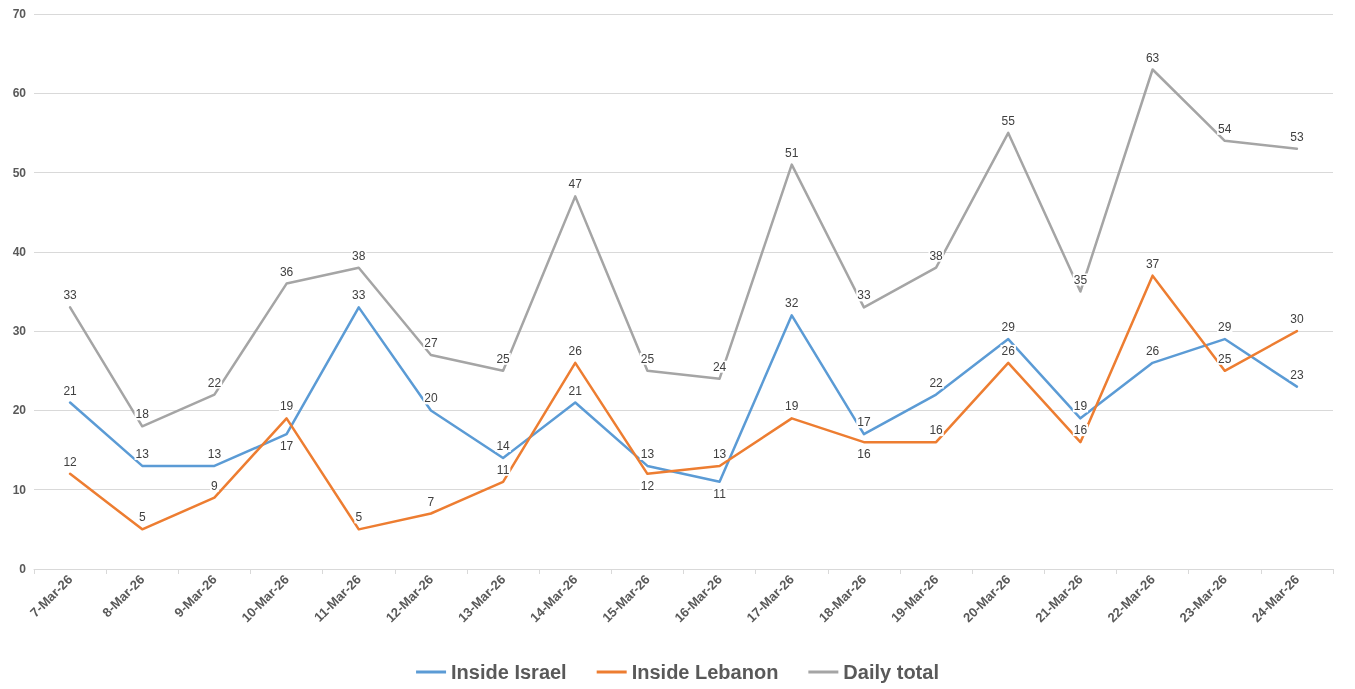  I want to click on data-label: 55, so click(1008, 120).